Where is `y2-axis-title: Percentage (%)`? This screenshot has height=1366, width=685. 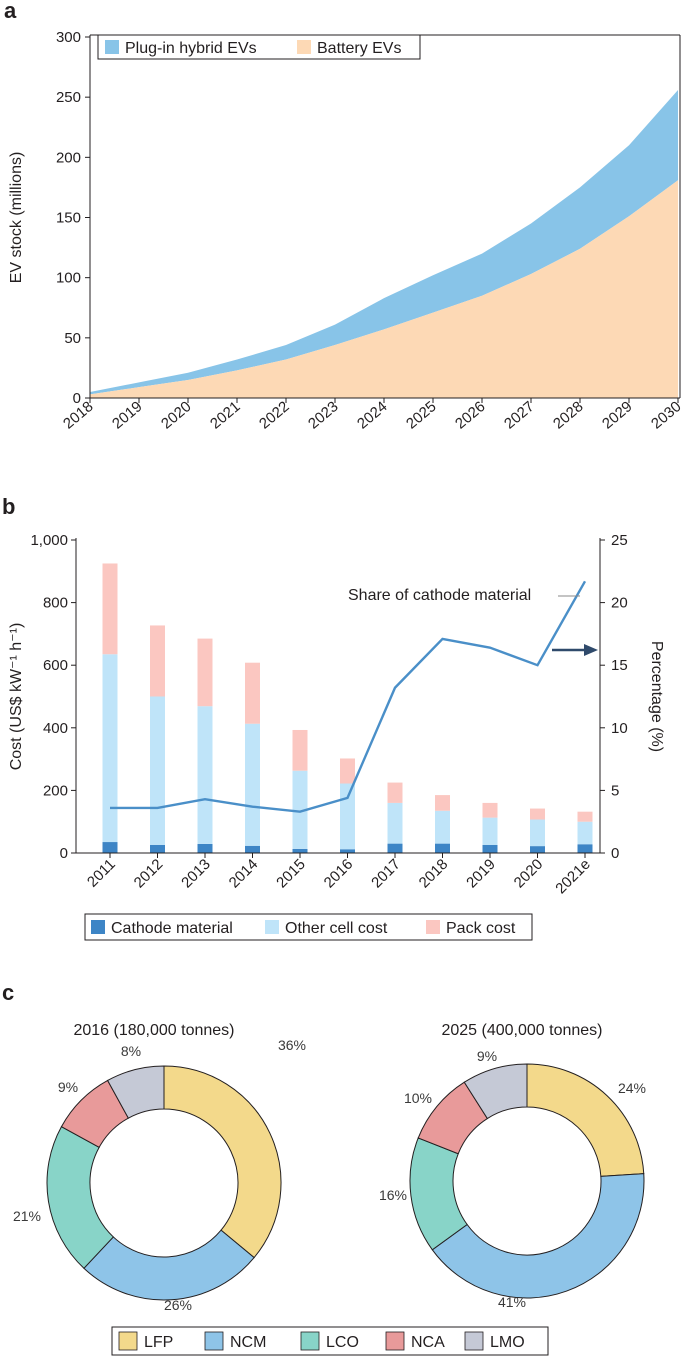 y2-axis-title: Percentage (%) is located at coordinates (656, 696).